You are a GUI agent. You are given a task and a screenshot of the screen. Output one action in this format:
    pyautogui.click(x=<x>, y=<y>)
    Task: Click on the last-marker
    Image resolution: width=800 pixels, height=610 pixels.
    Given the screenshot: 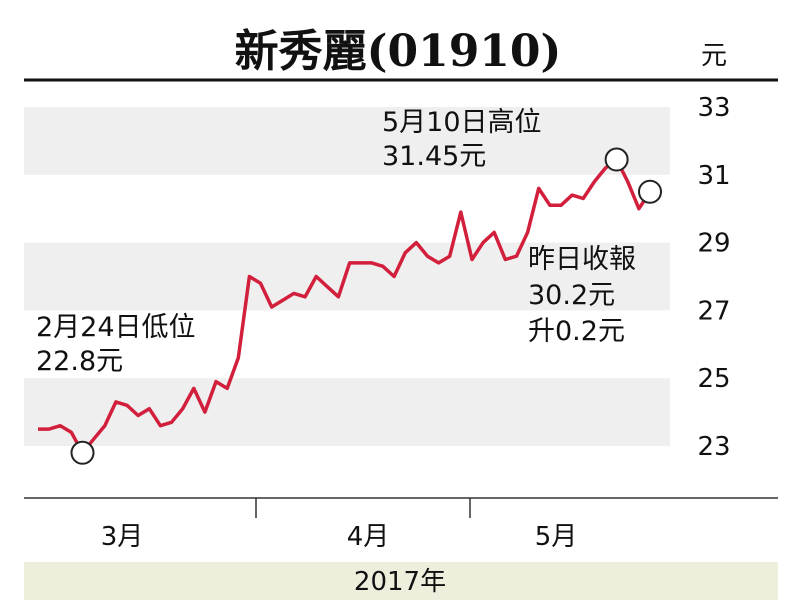 What is the action you would take?
    pyautogui.click(x=650, y=191)
    